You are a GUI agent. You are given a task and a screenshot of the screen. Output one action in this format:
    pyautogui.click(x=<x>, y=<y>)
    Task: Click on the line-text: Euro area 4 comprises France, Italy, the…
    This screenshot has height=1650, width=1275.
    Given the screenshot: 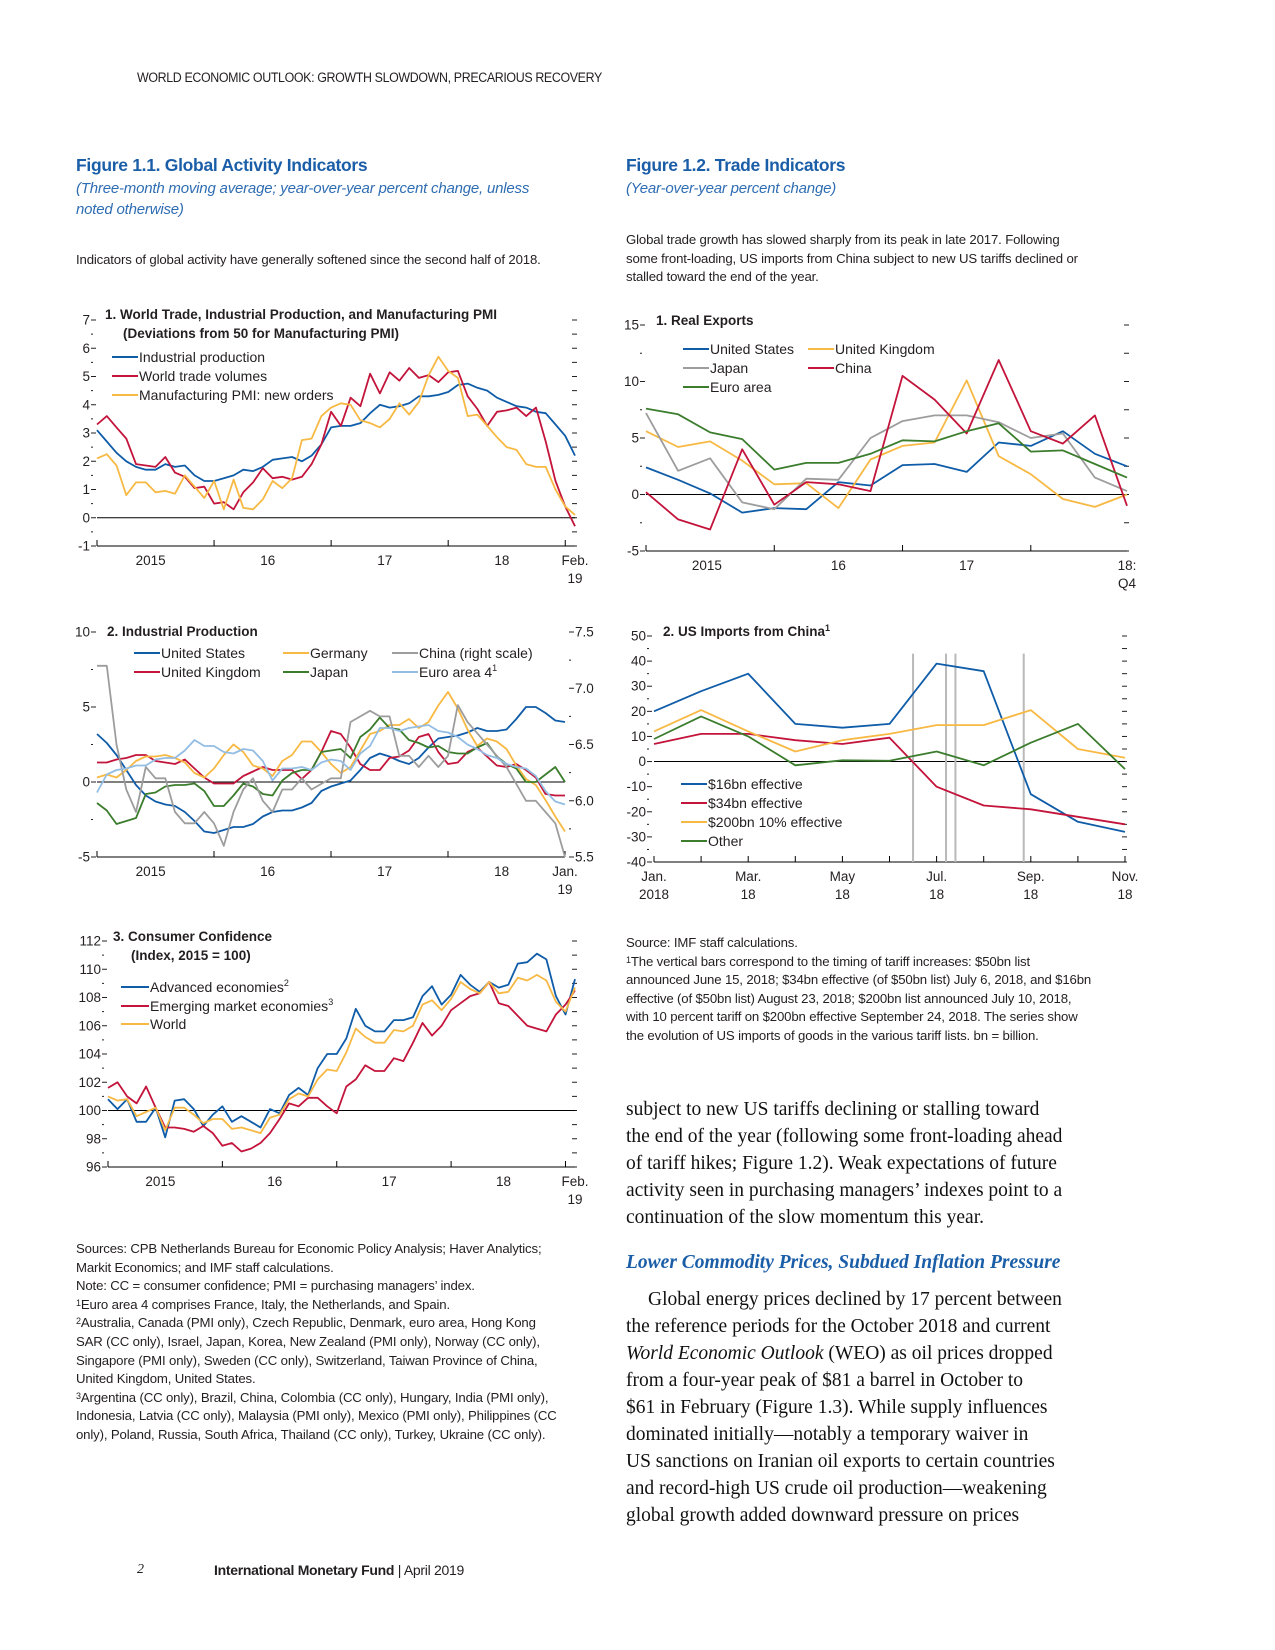 What is the action you would take?
    pyautogui.click(x=265, y=1304)
    